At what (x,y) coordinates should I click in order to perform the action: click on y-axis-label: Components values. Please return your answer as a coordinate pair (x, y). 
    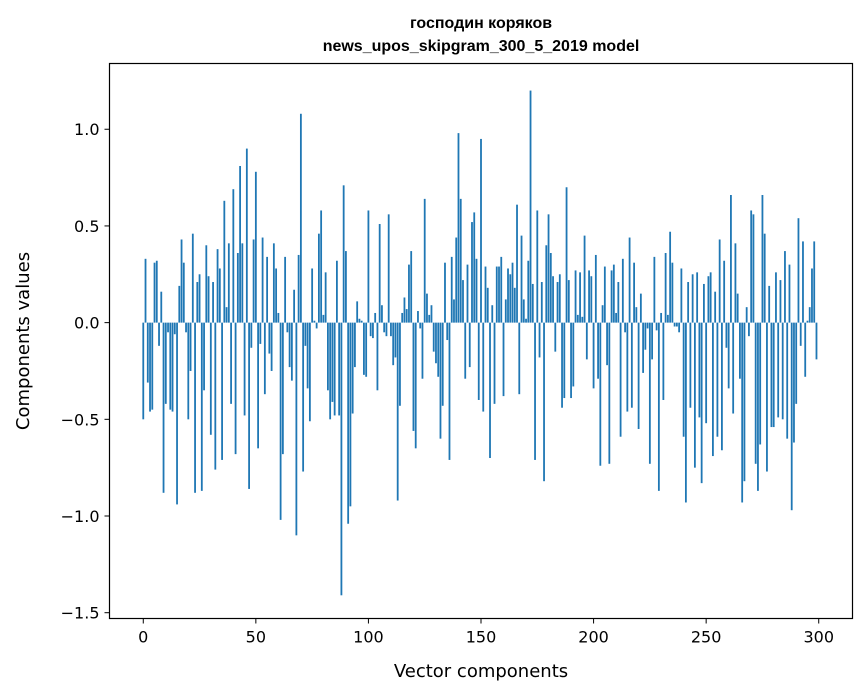
    Looking at the image, I should click on (23, 341).